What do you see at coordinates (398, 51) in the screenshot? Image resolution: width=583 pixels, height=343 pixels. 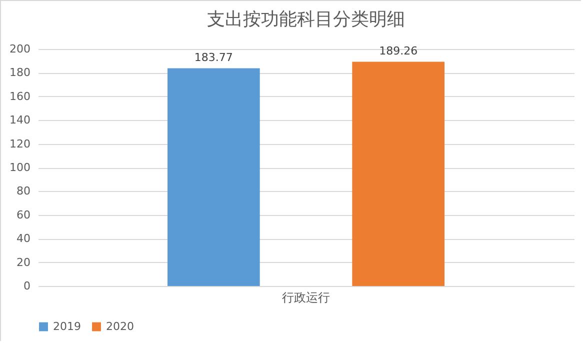 I see `data-label: 189.26` at bounding box center [398, 51].